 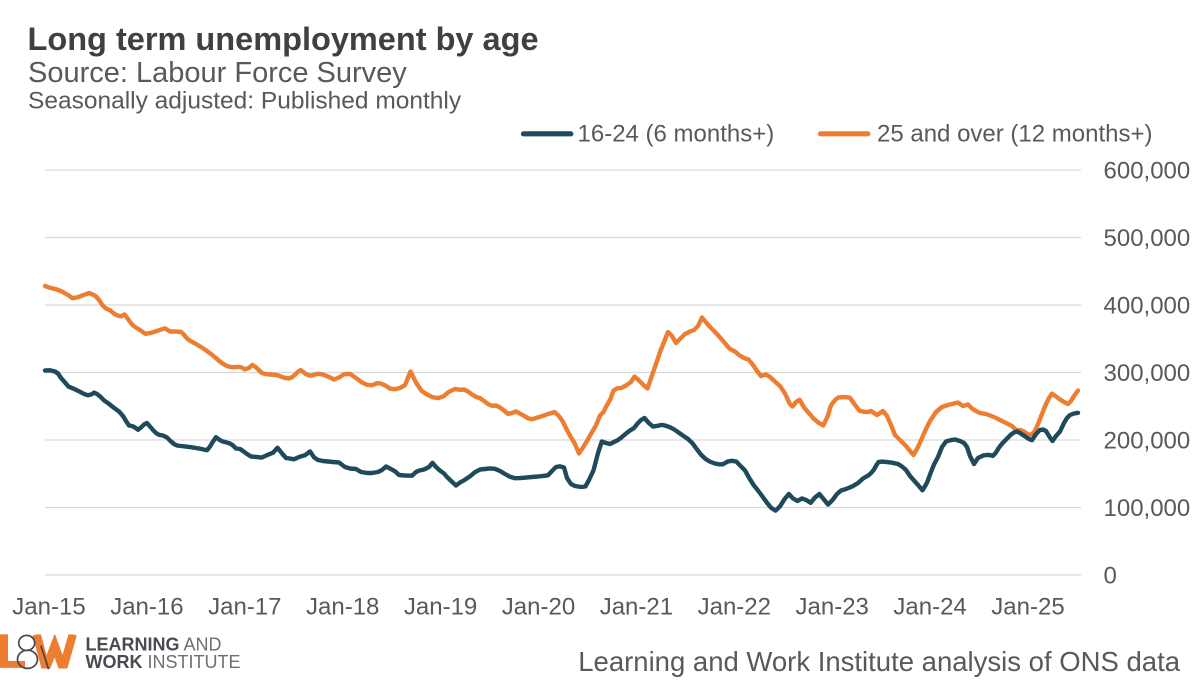 What do you see at coordinates (1027, 607) in the screenshot?
I see `svg-text: Jan-25` at bounding box center [1027, 607].